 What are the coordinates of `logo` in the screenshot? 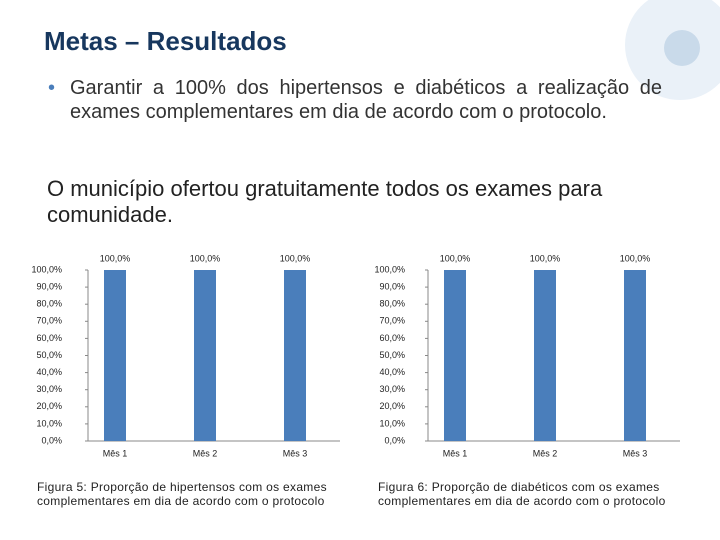 It's located at (682, 48).